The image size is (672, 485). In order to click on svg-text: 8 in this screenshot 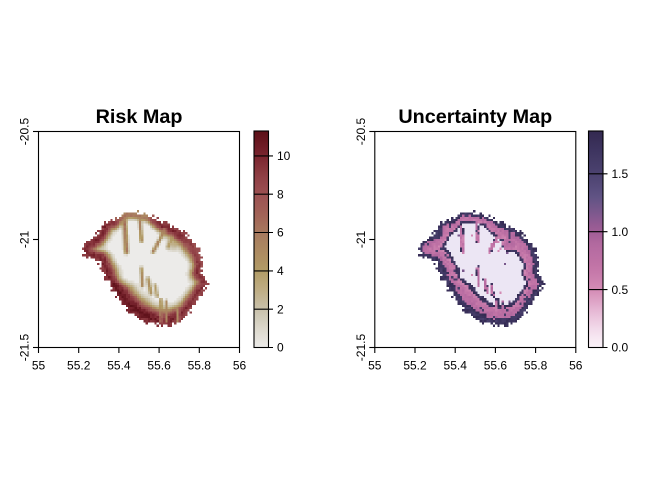, I will do `click(280, 194)`.